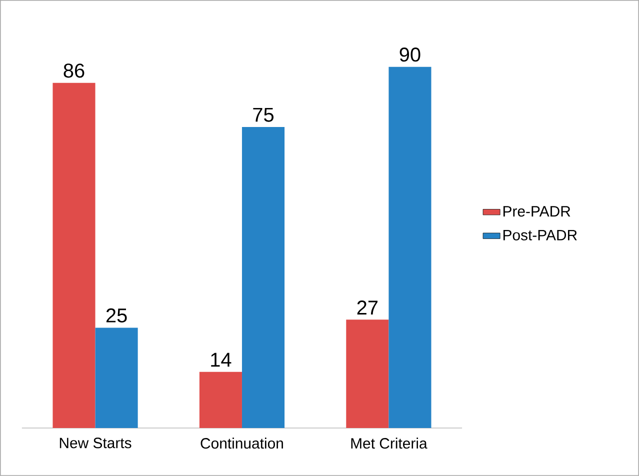 The image size is (639, 476). I want to click on data-label: 75, so click(263, 115).